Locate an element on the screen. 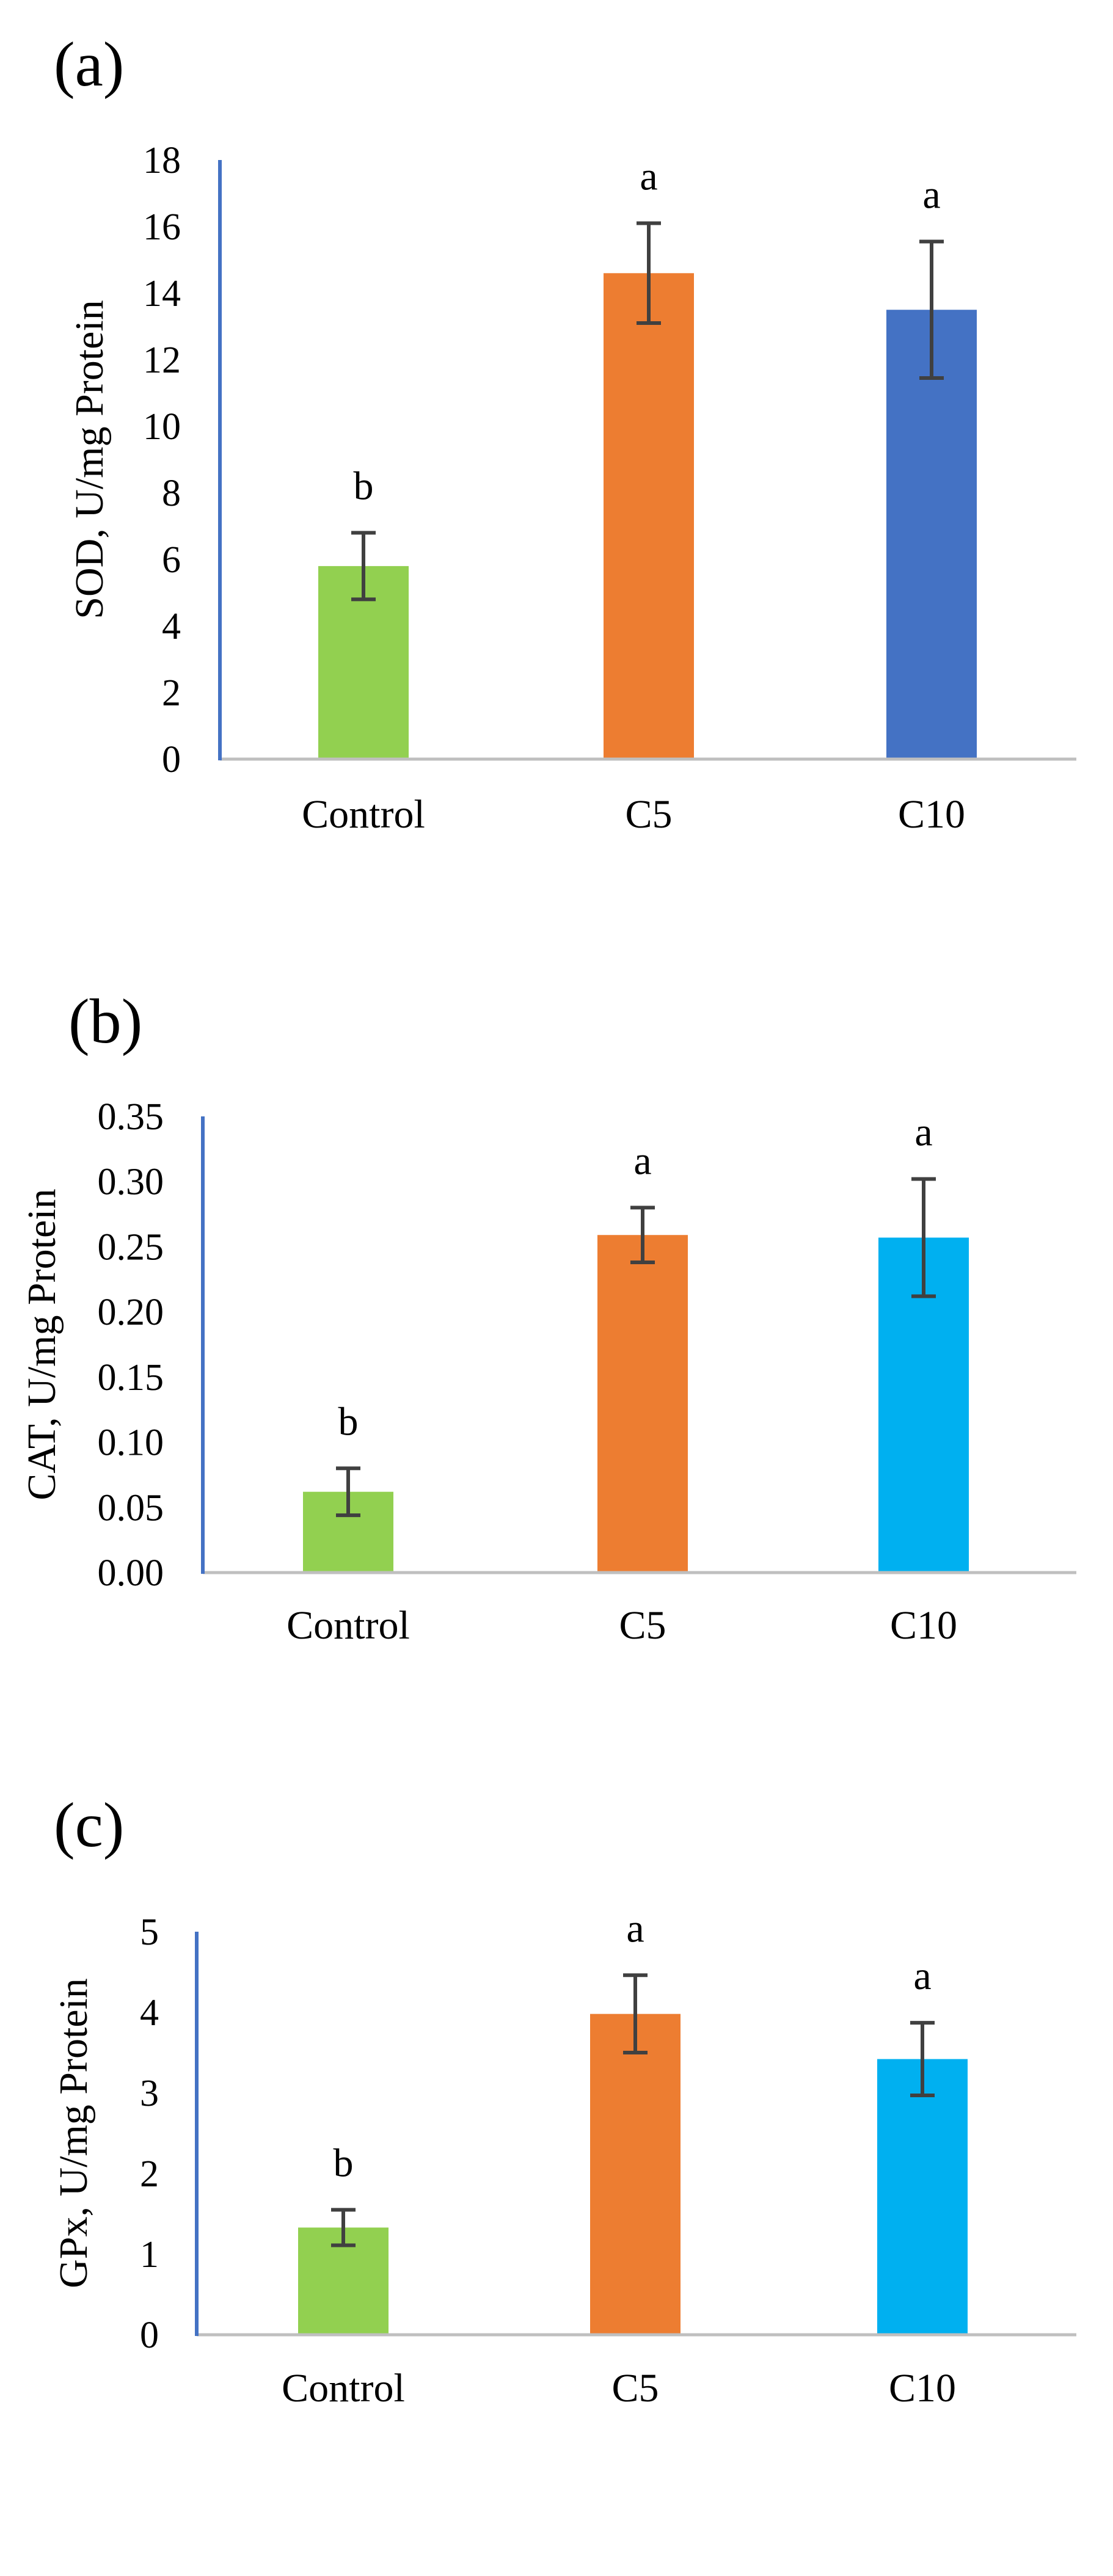 The height and width of the screenshot is (2576, 1113). y-tick-label: 0.25 is located at coordinates (131, 1247).